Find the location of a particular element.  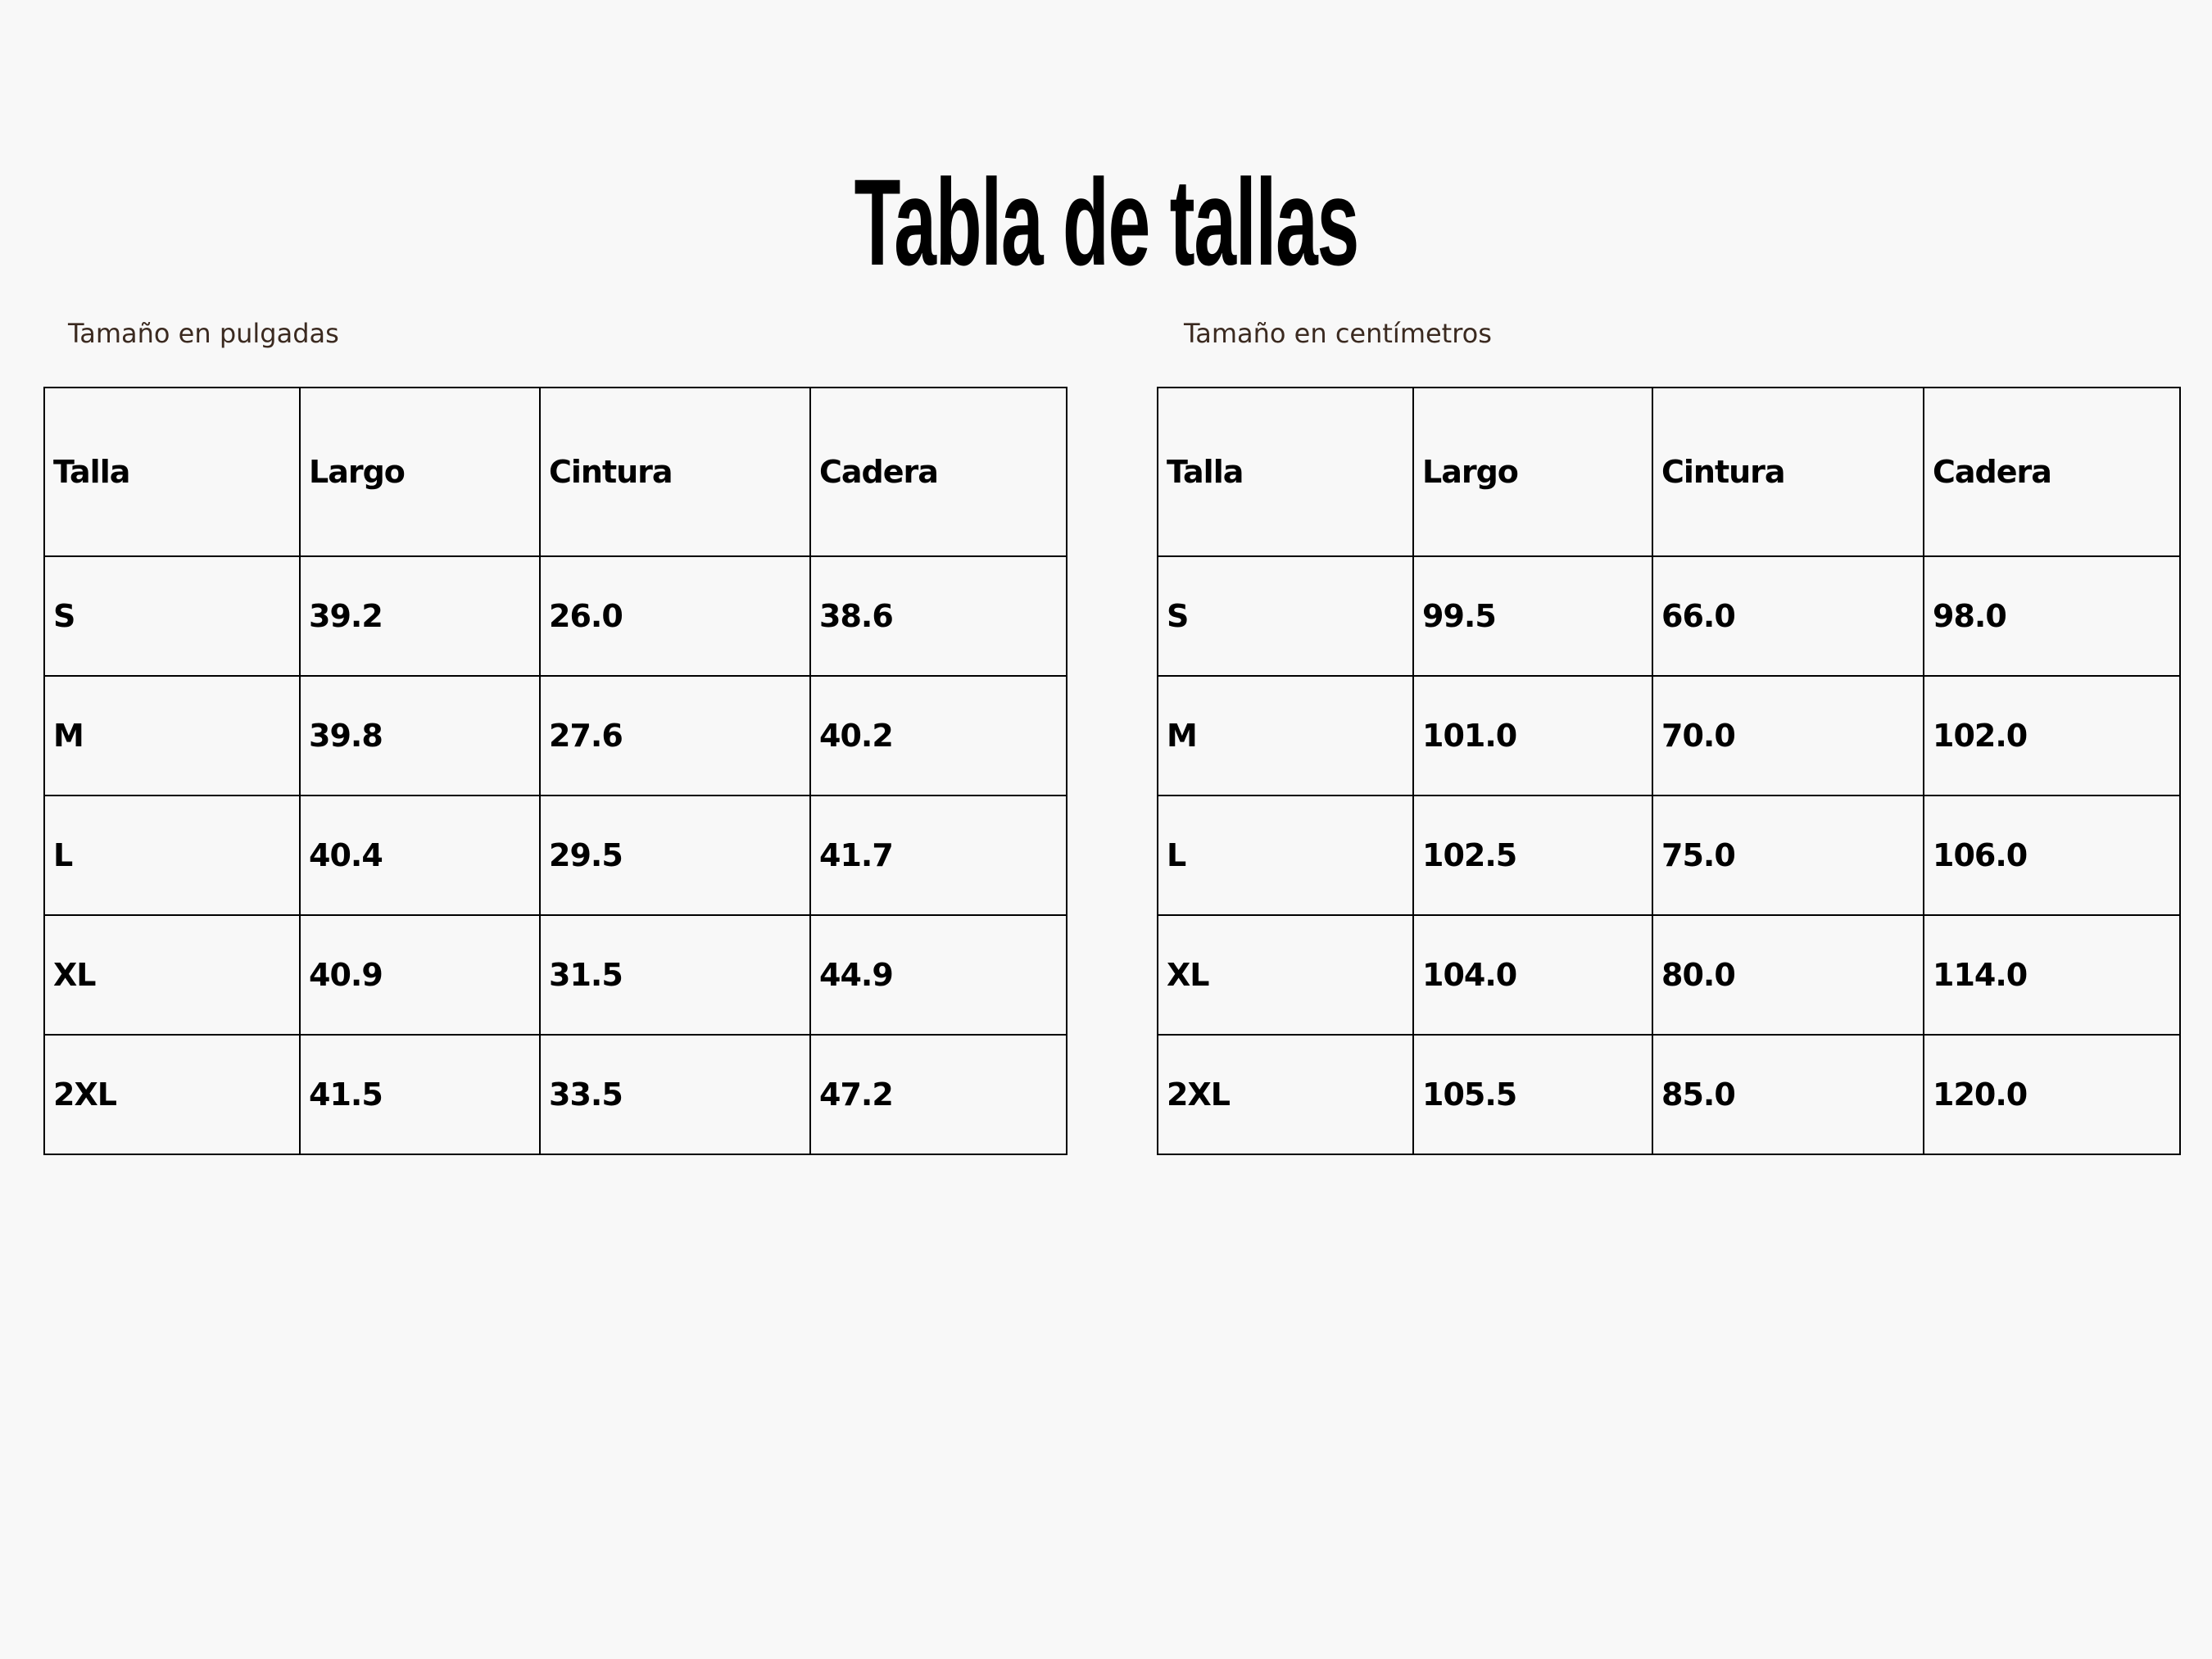

table-cell: 104.0 is located at coordinates (1532, 975).